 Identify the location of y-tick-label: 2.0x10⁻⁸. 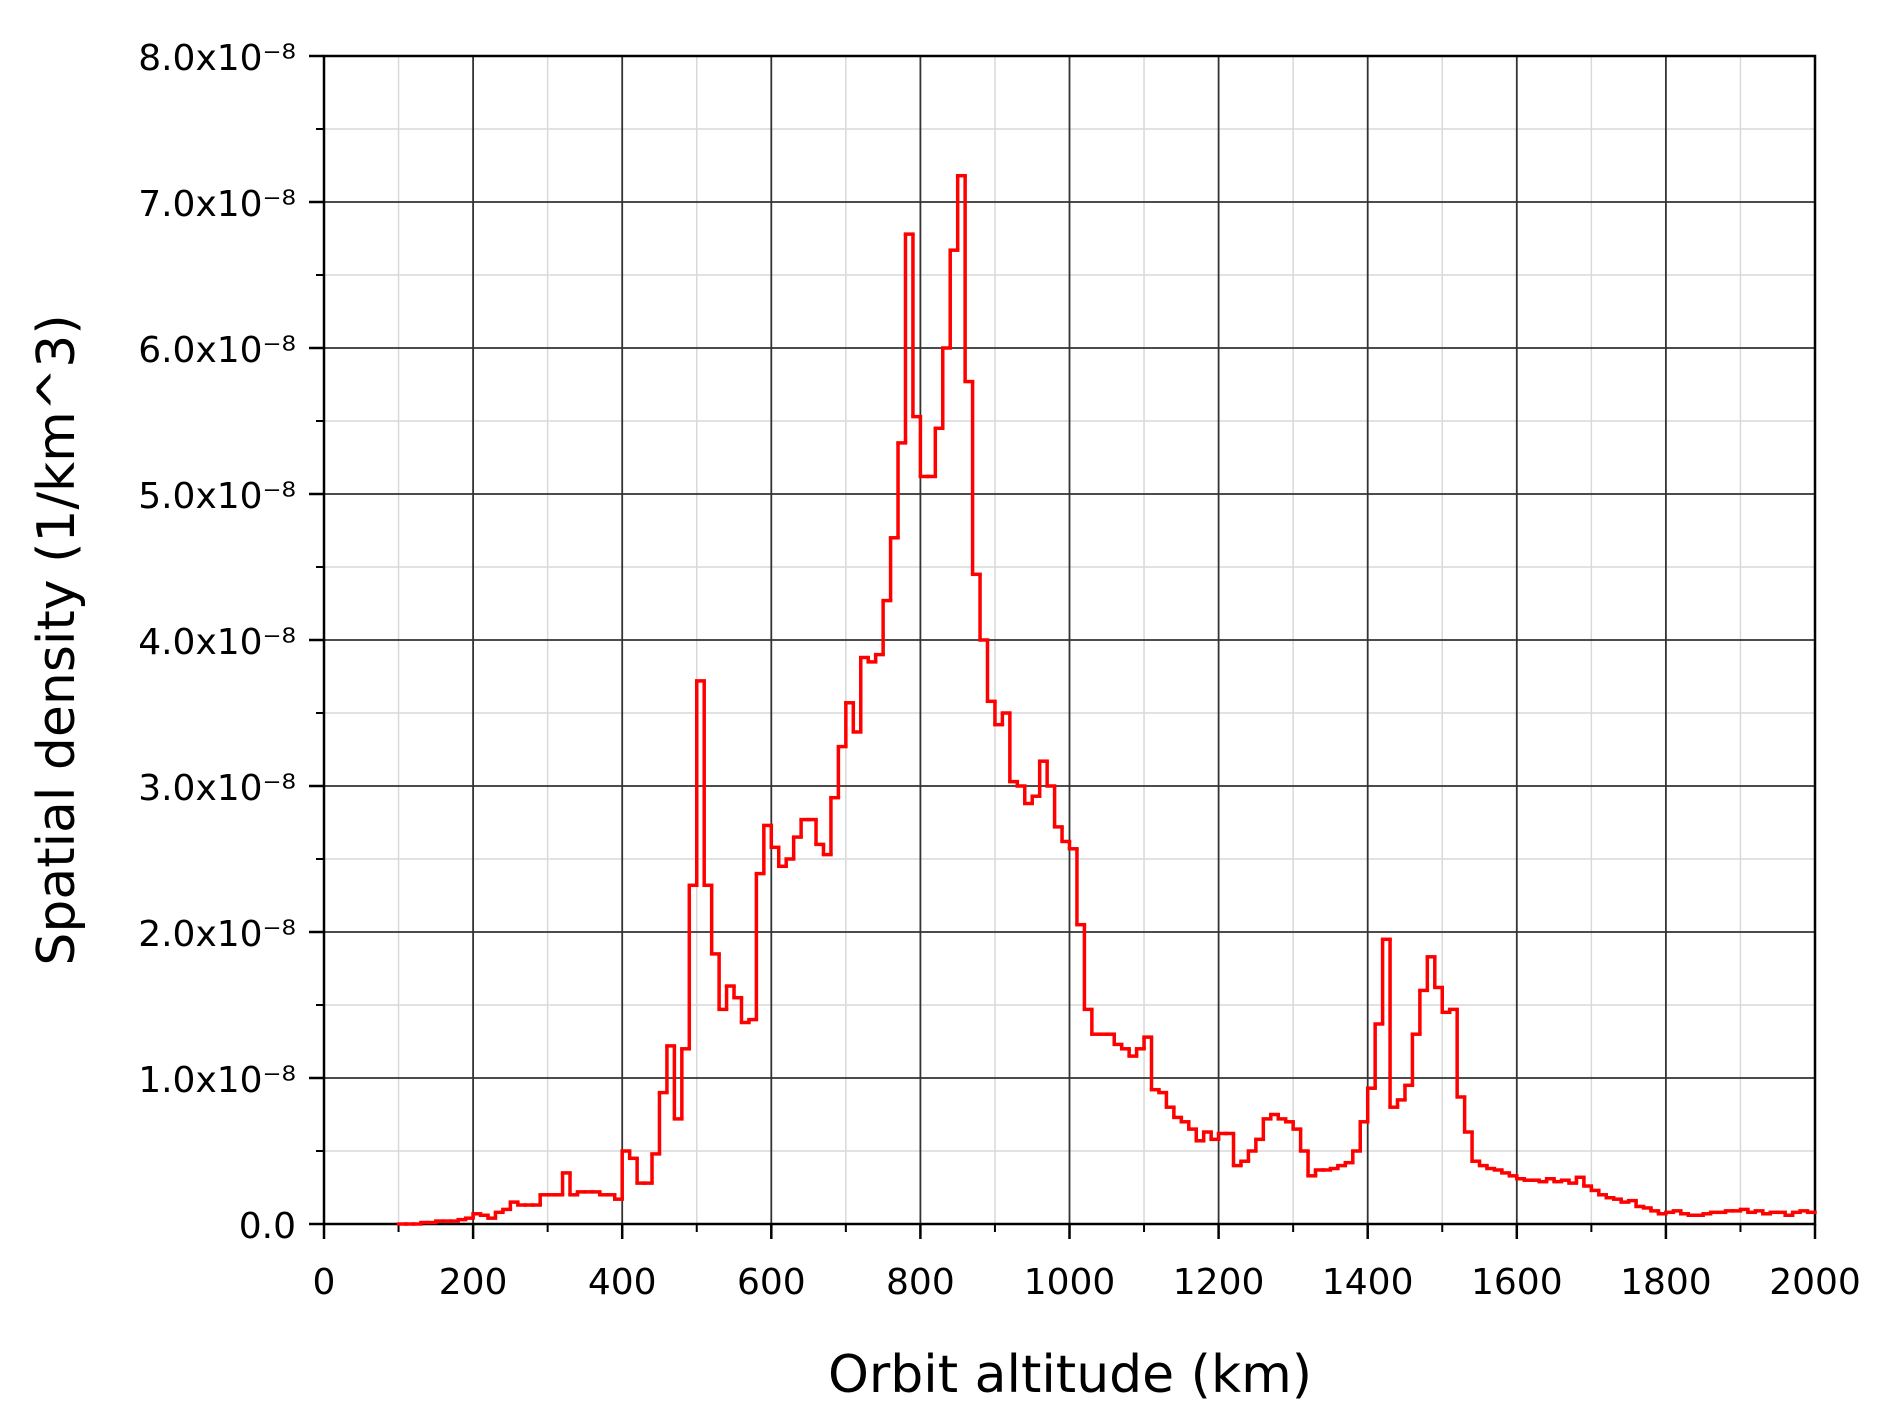
(217, 934).